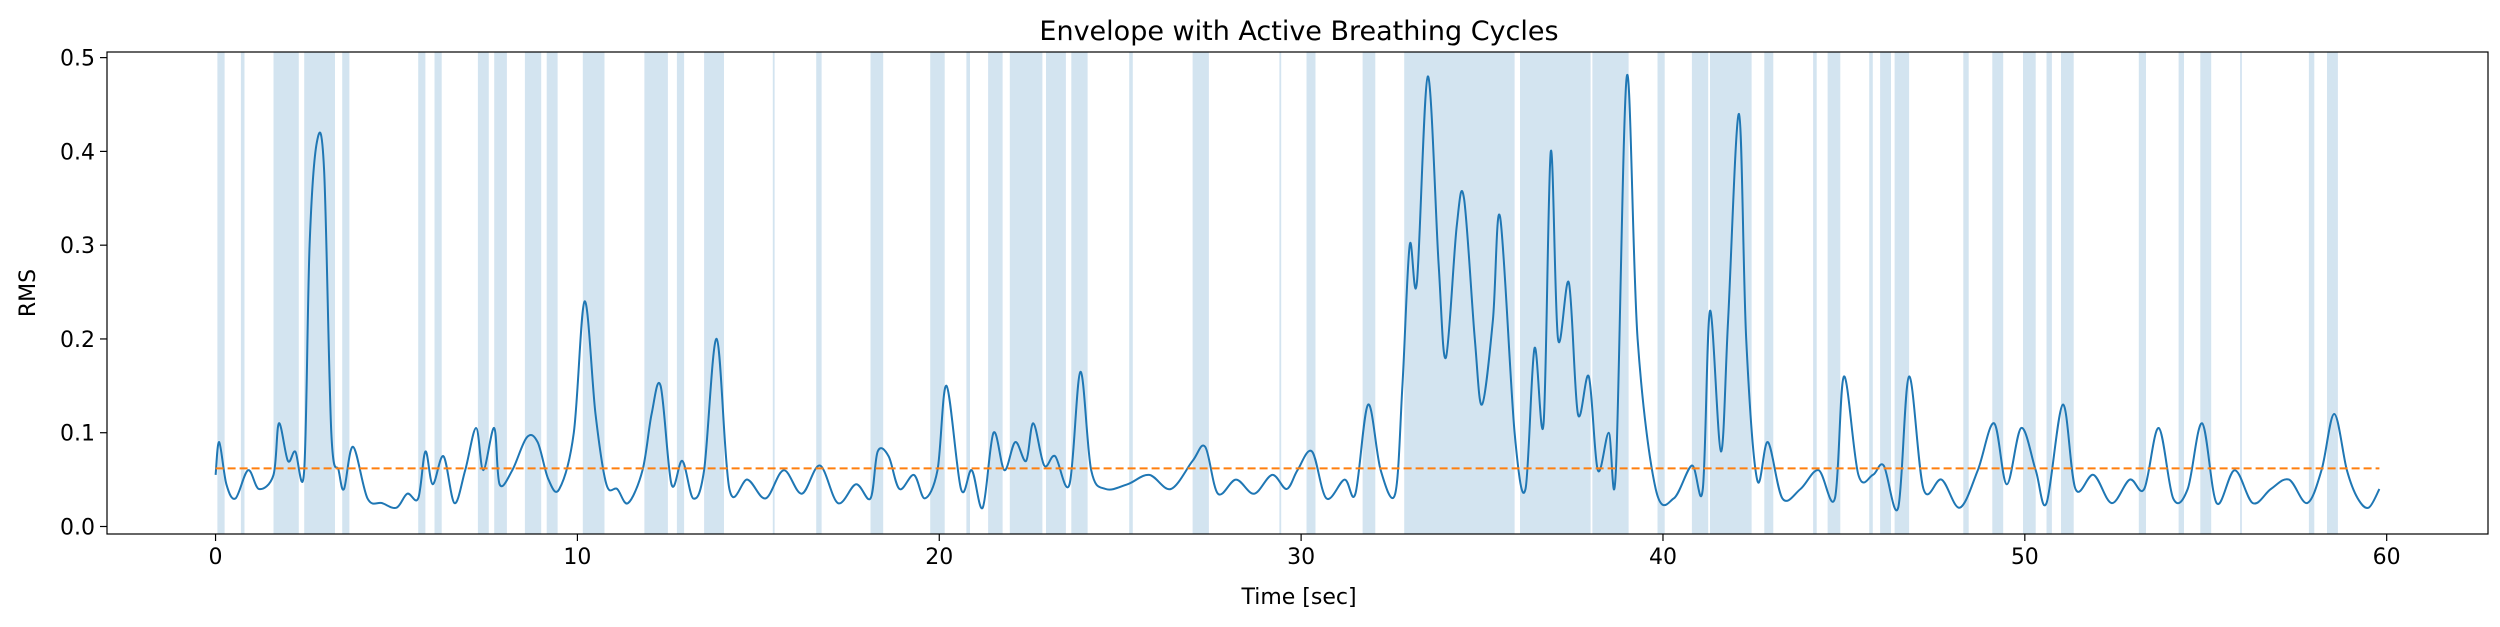 The image size is (2500, 627). Describe the element at coordinates (77, 246) in the screenshot. I see `y-tick-label: 0.3` at that location.